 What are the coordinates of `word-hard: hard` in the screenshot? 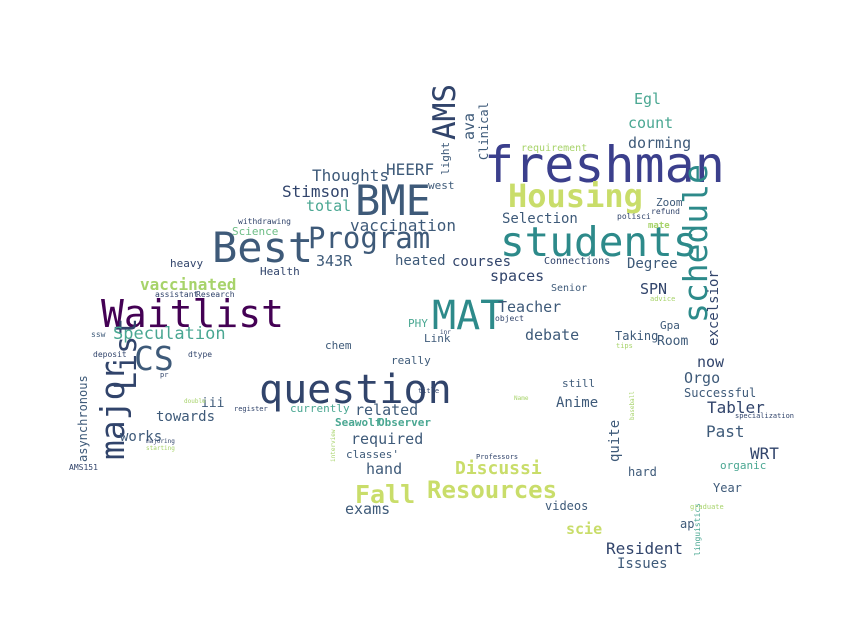 It's located at (642, 472).